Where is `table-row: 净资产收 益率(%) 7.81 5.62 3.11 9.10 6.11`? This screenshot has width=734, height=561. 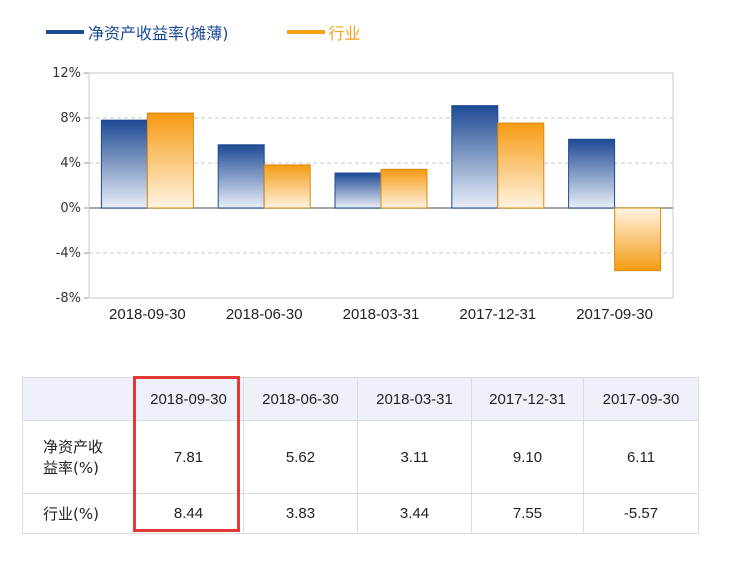
table-row: 净资产收 益率(%) 7.81 5.62 3.11 9.10 6.11 is located at coordinates (360, 457).